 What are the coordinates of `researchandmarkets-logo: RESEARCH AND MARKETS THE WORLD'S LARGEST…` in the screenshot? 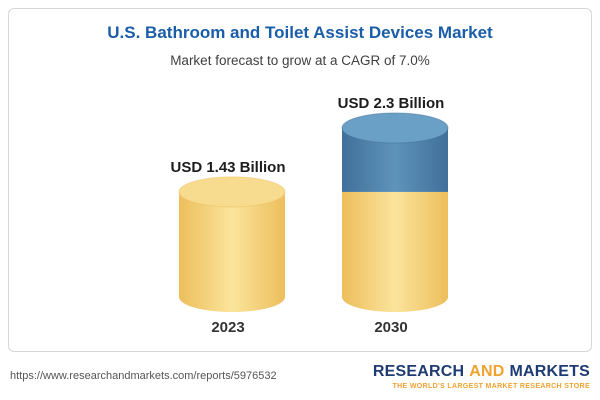 It's located at (481, 376).